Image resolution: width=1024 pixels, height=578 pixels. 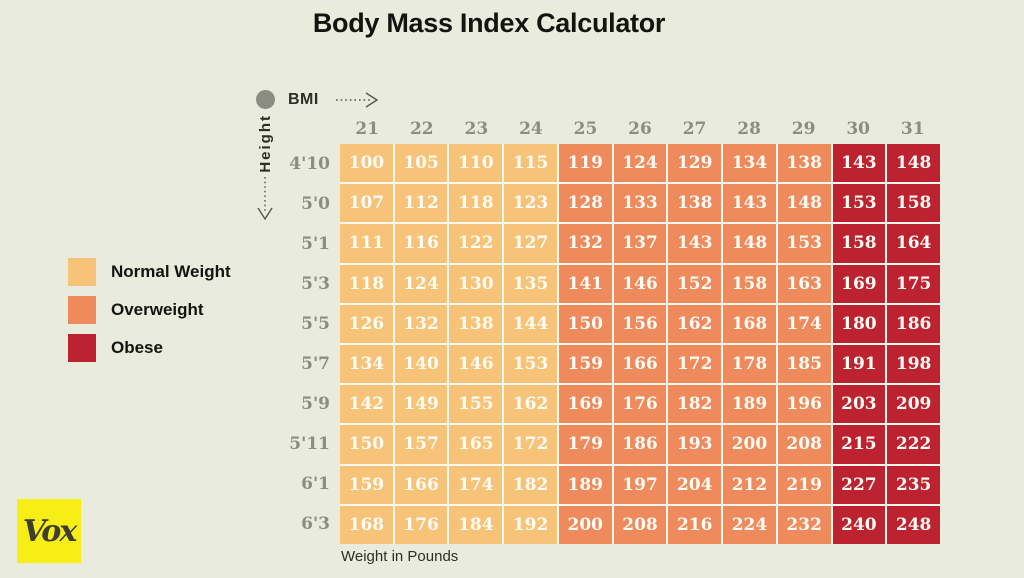 I want to click on weight-cell: 146, so click(x=476, y=364).